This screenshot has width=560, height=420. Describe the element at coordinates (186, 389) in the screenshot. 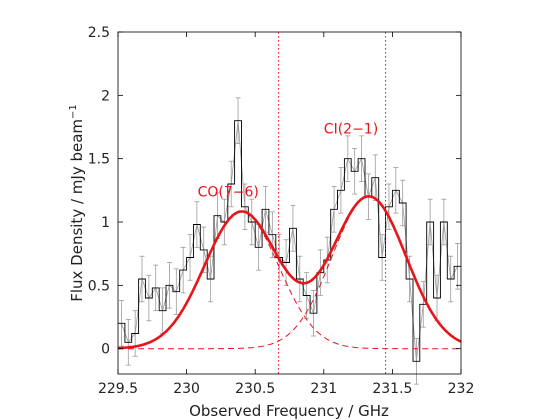

I see `x-tick-label: 230` at that location.